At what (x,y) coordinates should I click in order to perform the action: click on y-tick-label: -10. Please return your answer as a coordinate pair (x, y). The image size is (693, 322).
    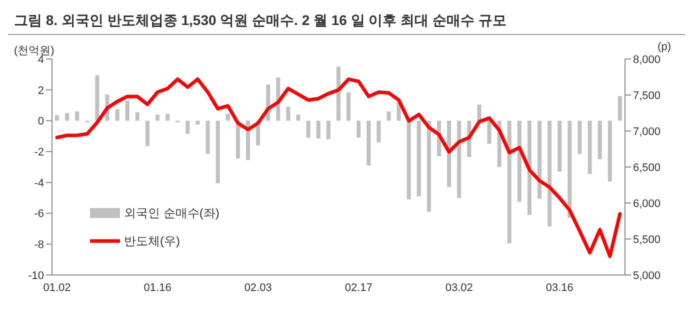
    Looking at the image, I should click on (36, 276).